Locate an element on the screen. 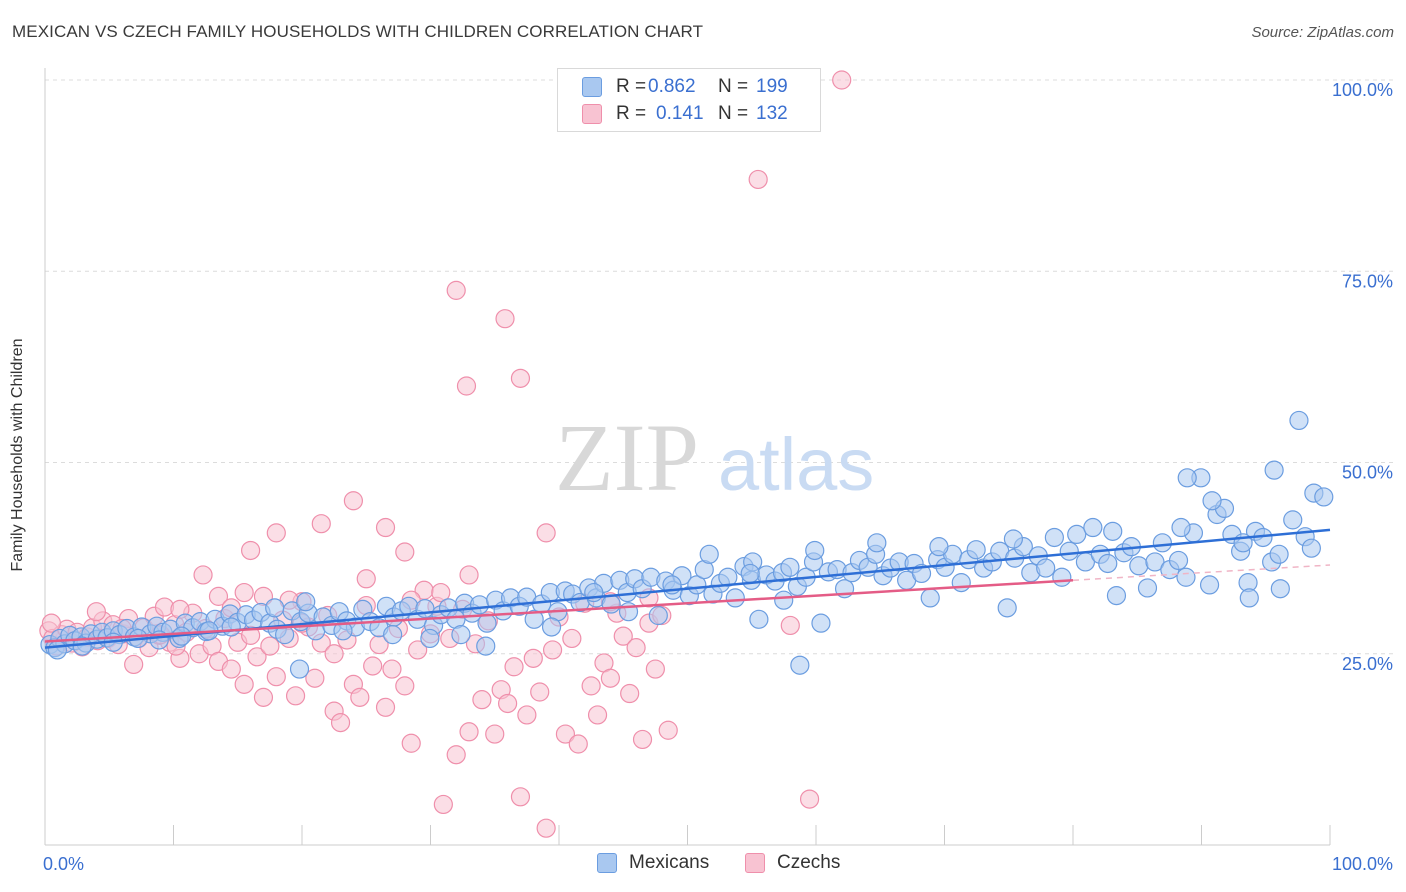 The height and width of the screenshot is (892, 1406). bottom-legend-czechs: Czechs is located at coordinates (792, 863).